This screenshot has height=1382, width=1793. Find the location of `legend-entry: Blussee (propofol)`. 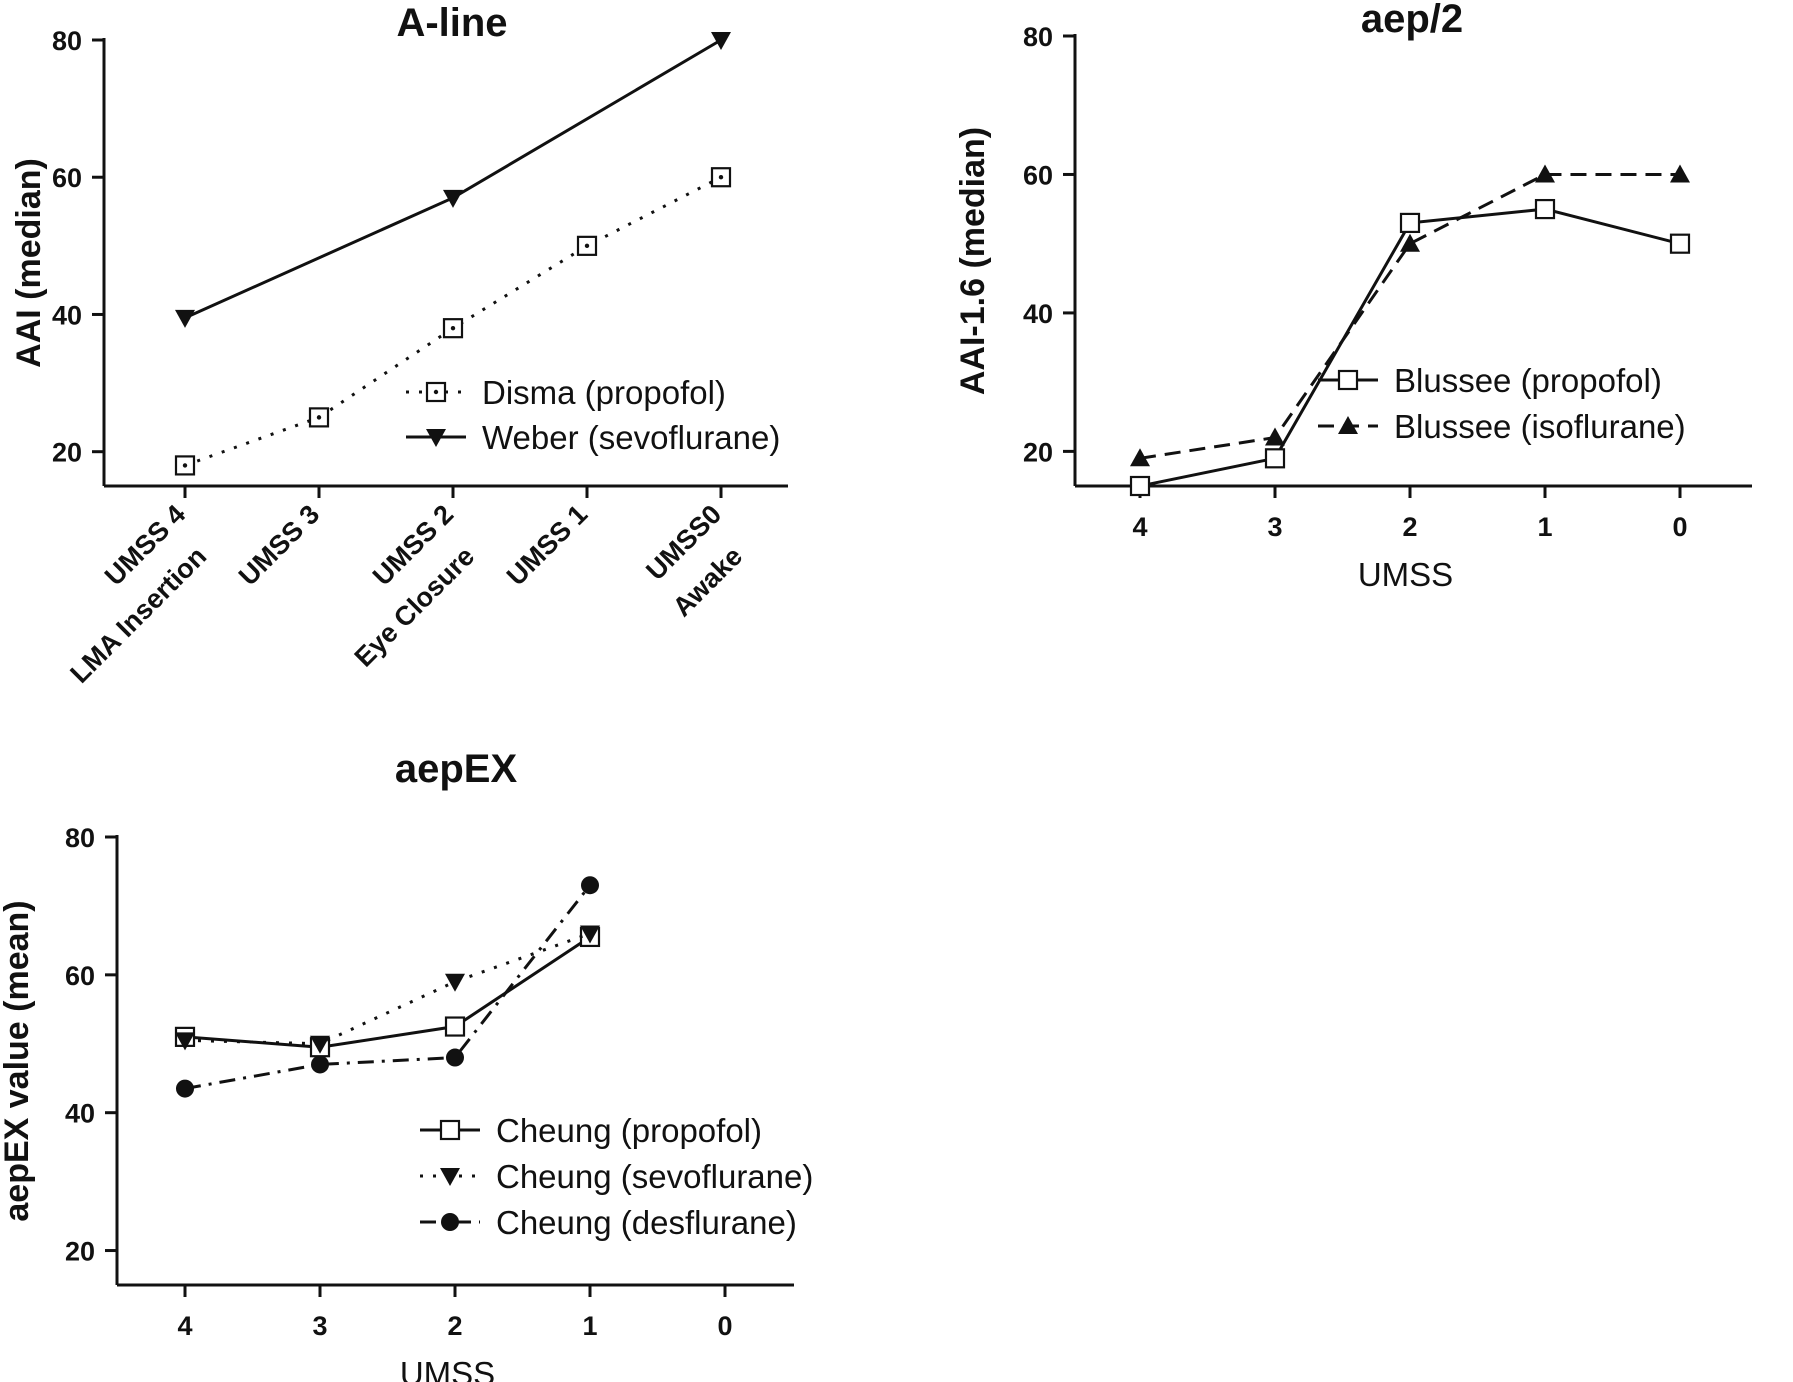

legend-entry: Blussee (propofol) is located at coordinates (1490, 380).